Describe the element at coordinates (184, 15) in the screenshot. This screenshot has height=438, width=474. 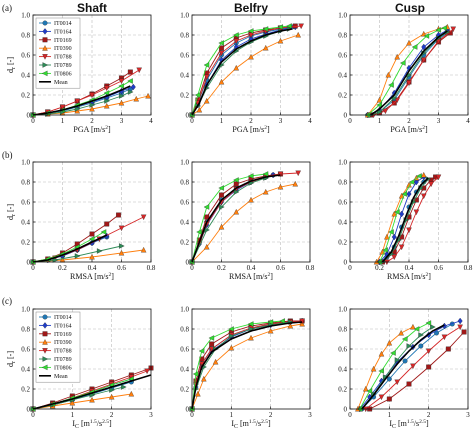
I see `y-tick-label: 1.0` at that location.